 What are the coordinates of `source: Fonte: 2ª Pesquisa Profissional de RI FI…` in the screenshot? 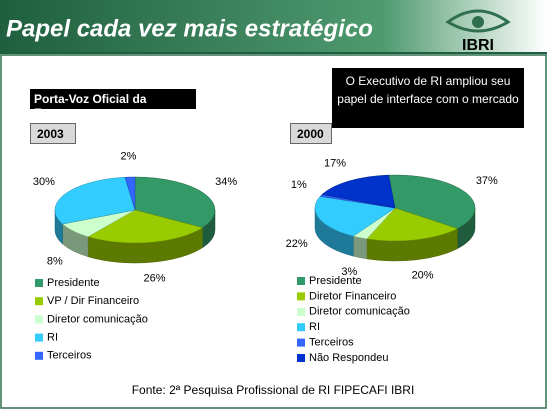 It's located at (273, 390).